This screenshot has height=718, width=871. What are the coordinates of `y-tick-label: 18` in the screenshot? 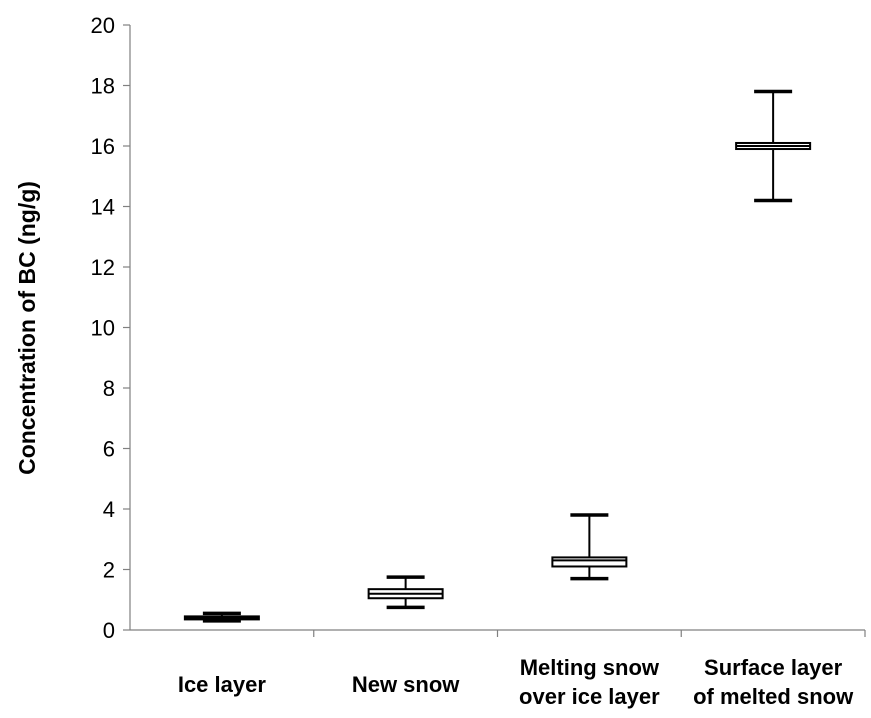 It's located at (103, 86).